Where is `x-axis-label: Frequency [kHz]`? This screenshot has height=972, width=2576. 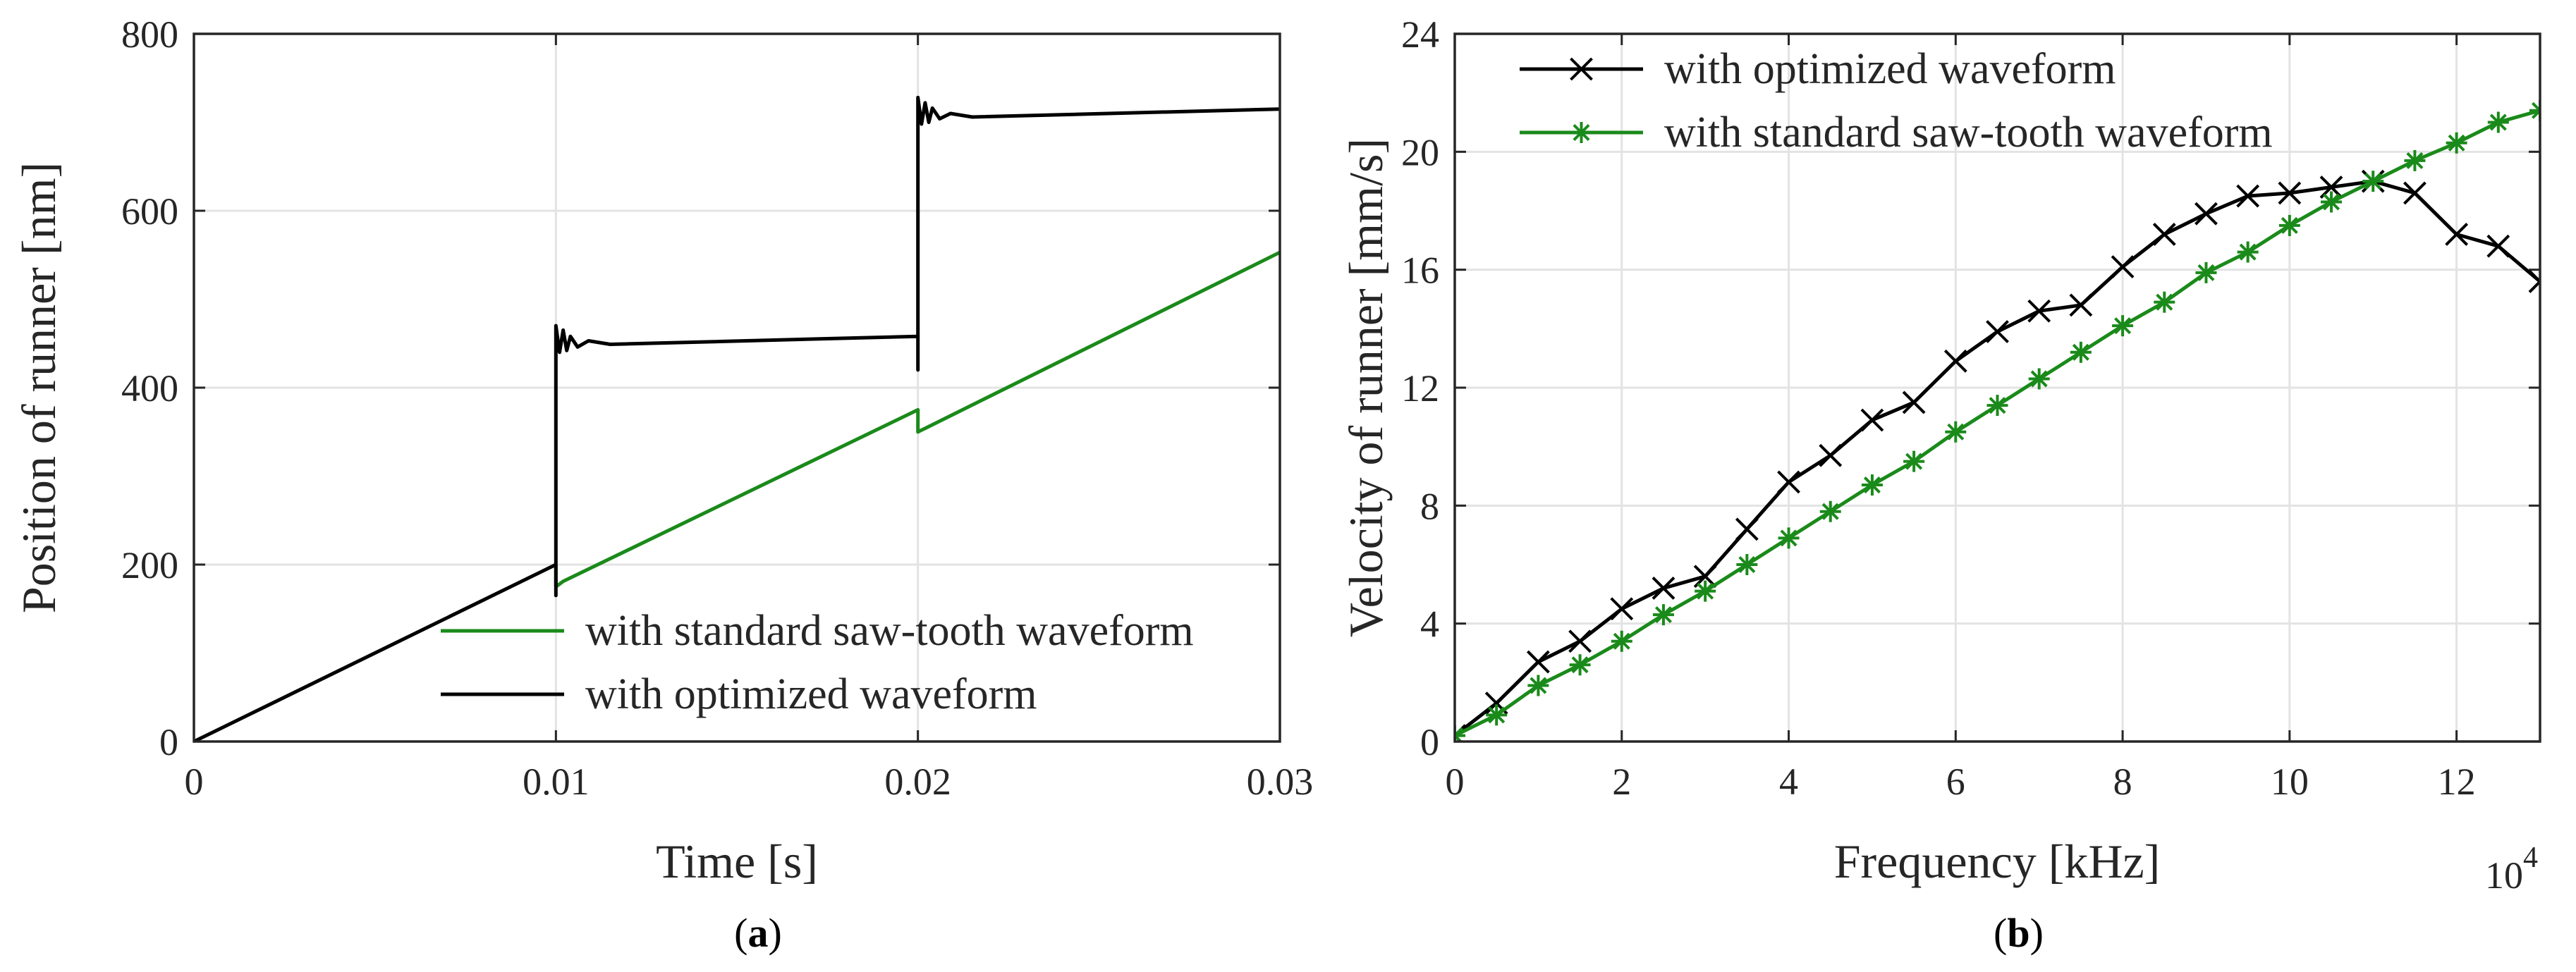
x-axis-label: Frequency [kHz] is located at coordinates (1998, 861).